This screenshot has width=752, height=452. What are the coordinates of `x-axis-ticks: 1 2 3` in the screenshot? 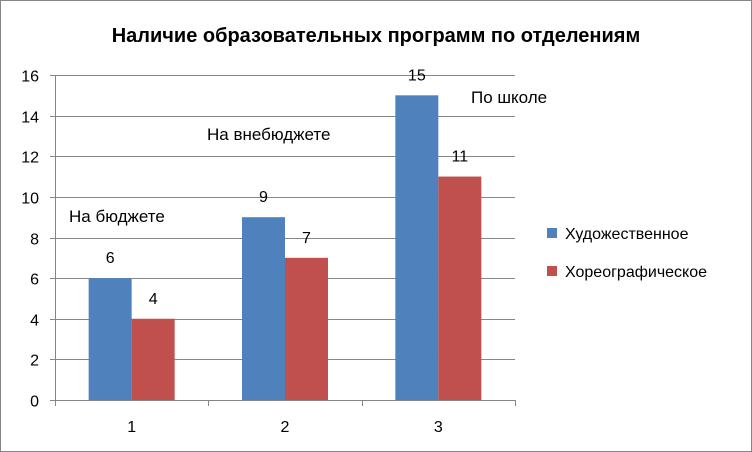 It's located at (285, 418).